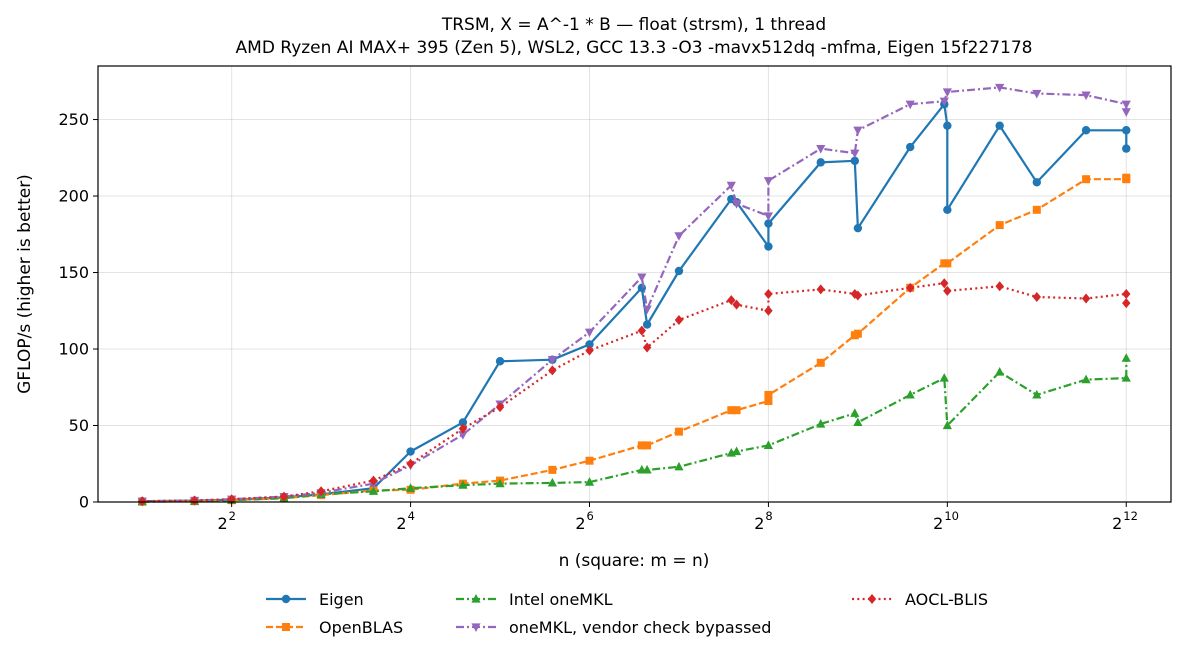 Image resolution: width=1185 pixels, height=659 pixels. I want to click on legend-marker-onemkl-vendor-check-bypassed, so click(476, 627).